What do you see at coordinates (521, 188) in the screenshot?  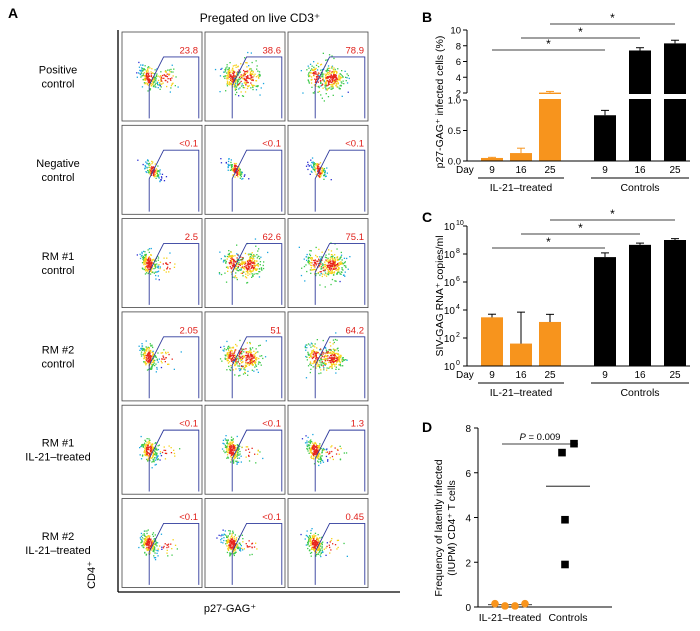 I see `group-name-label: IL-21–treated` at bounding box center [521, 188].